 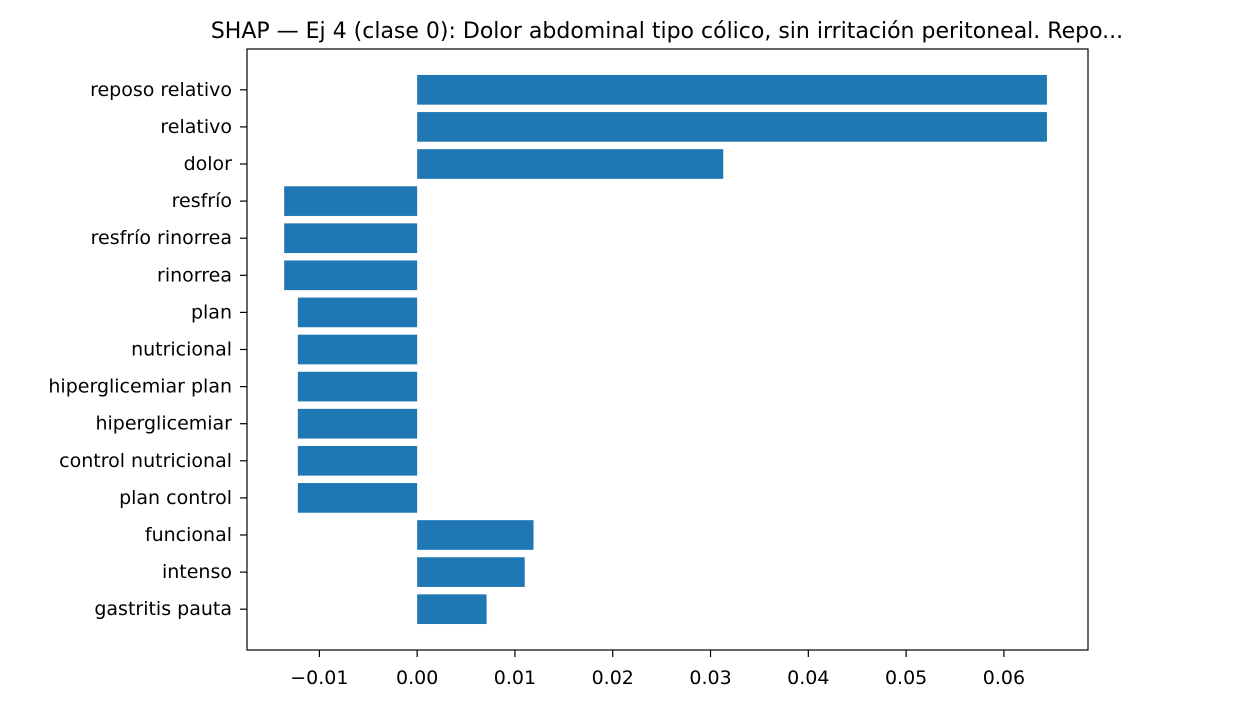 I want to click on x-tick-label: 0.04, so click(x=808, y=678).